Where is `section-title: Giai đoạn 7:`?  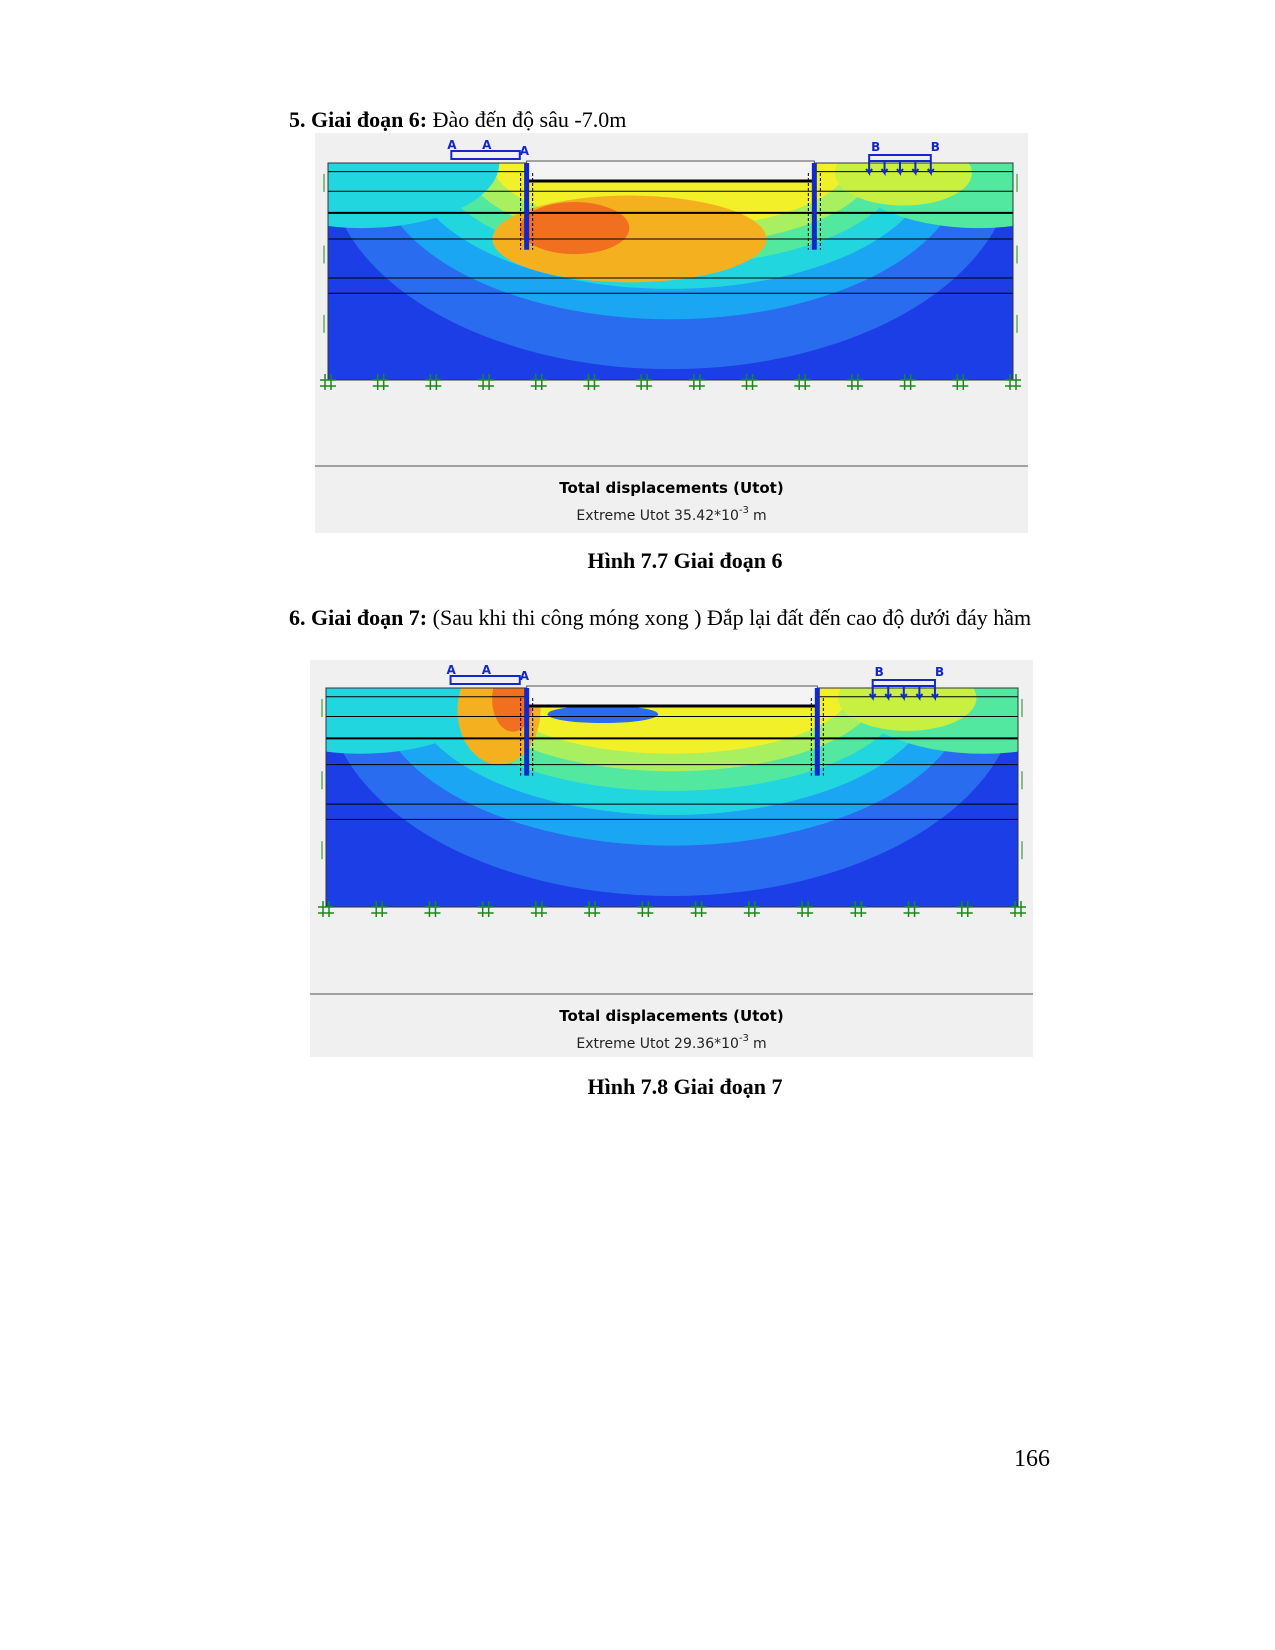 section-title: Giai đoạn 7: is located at coordinates (369, 617).